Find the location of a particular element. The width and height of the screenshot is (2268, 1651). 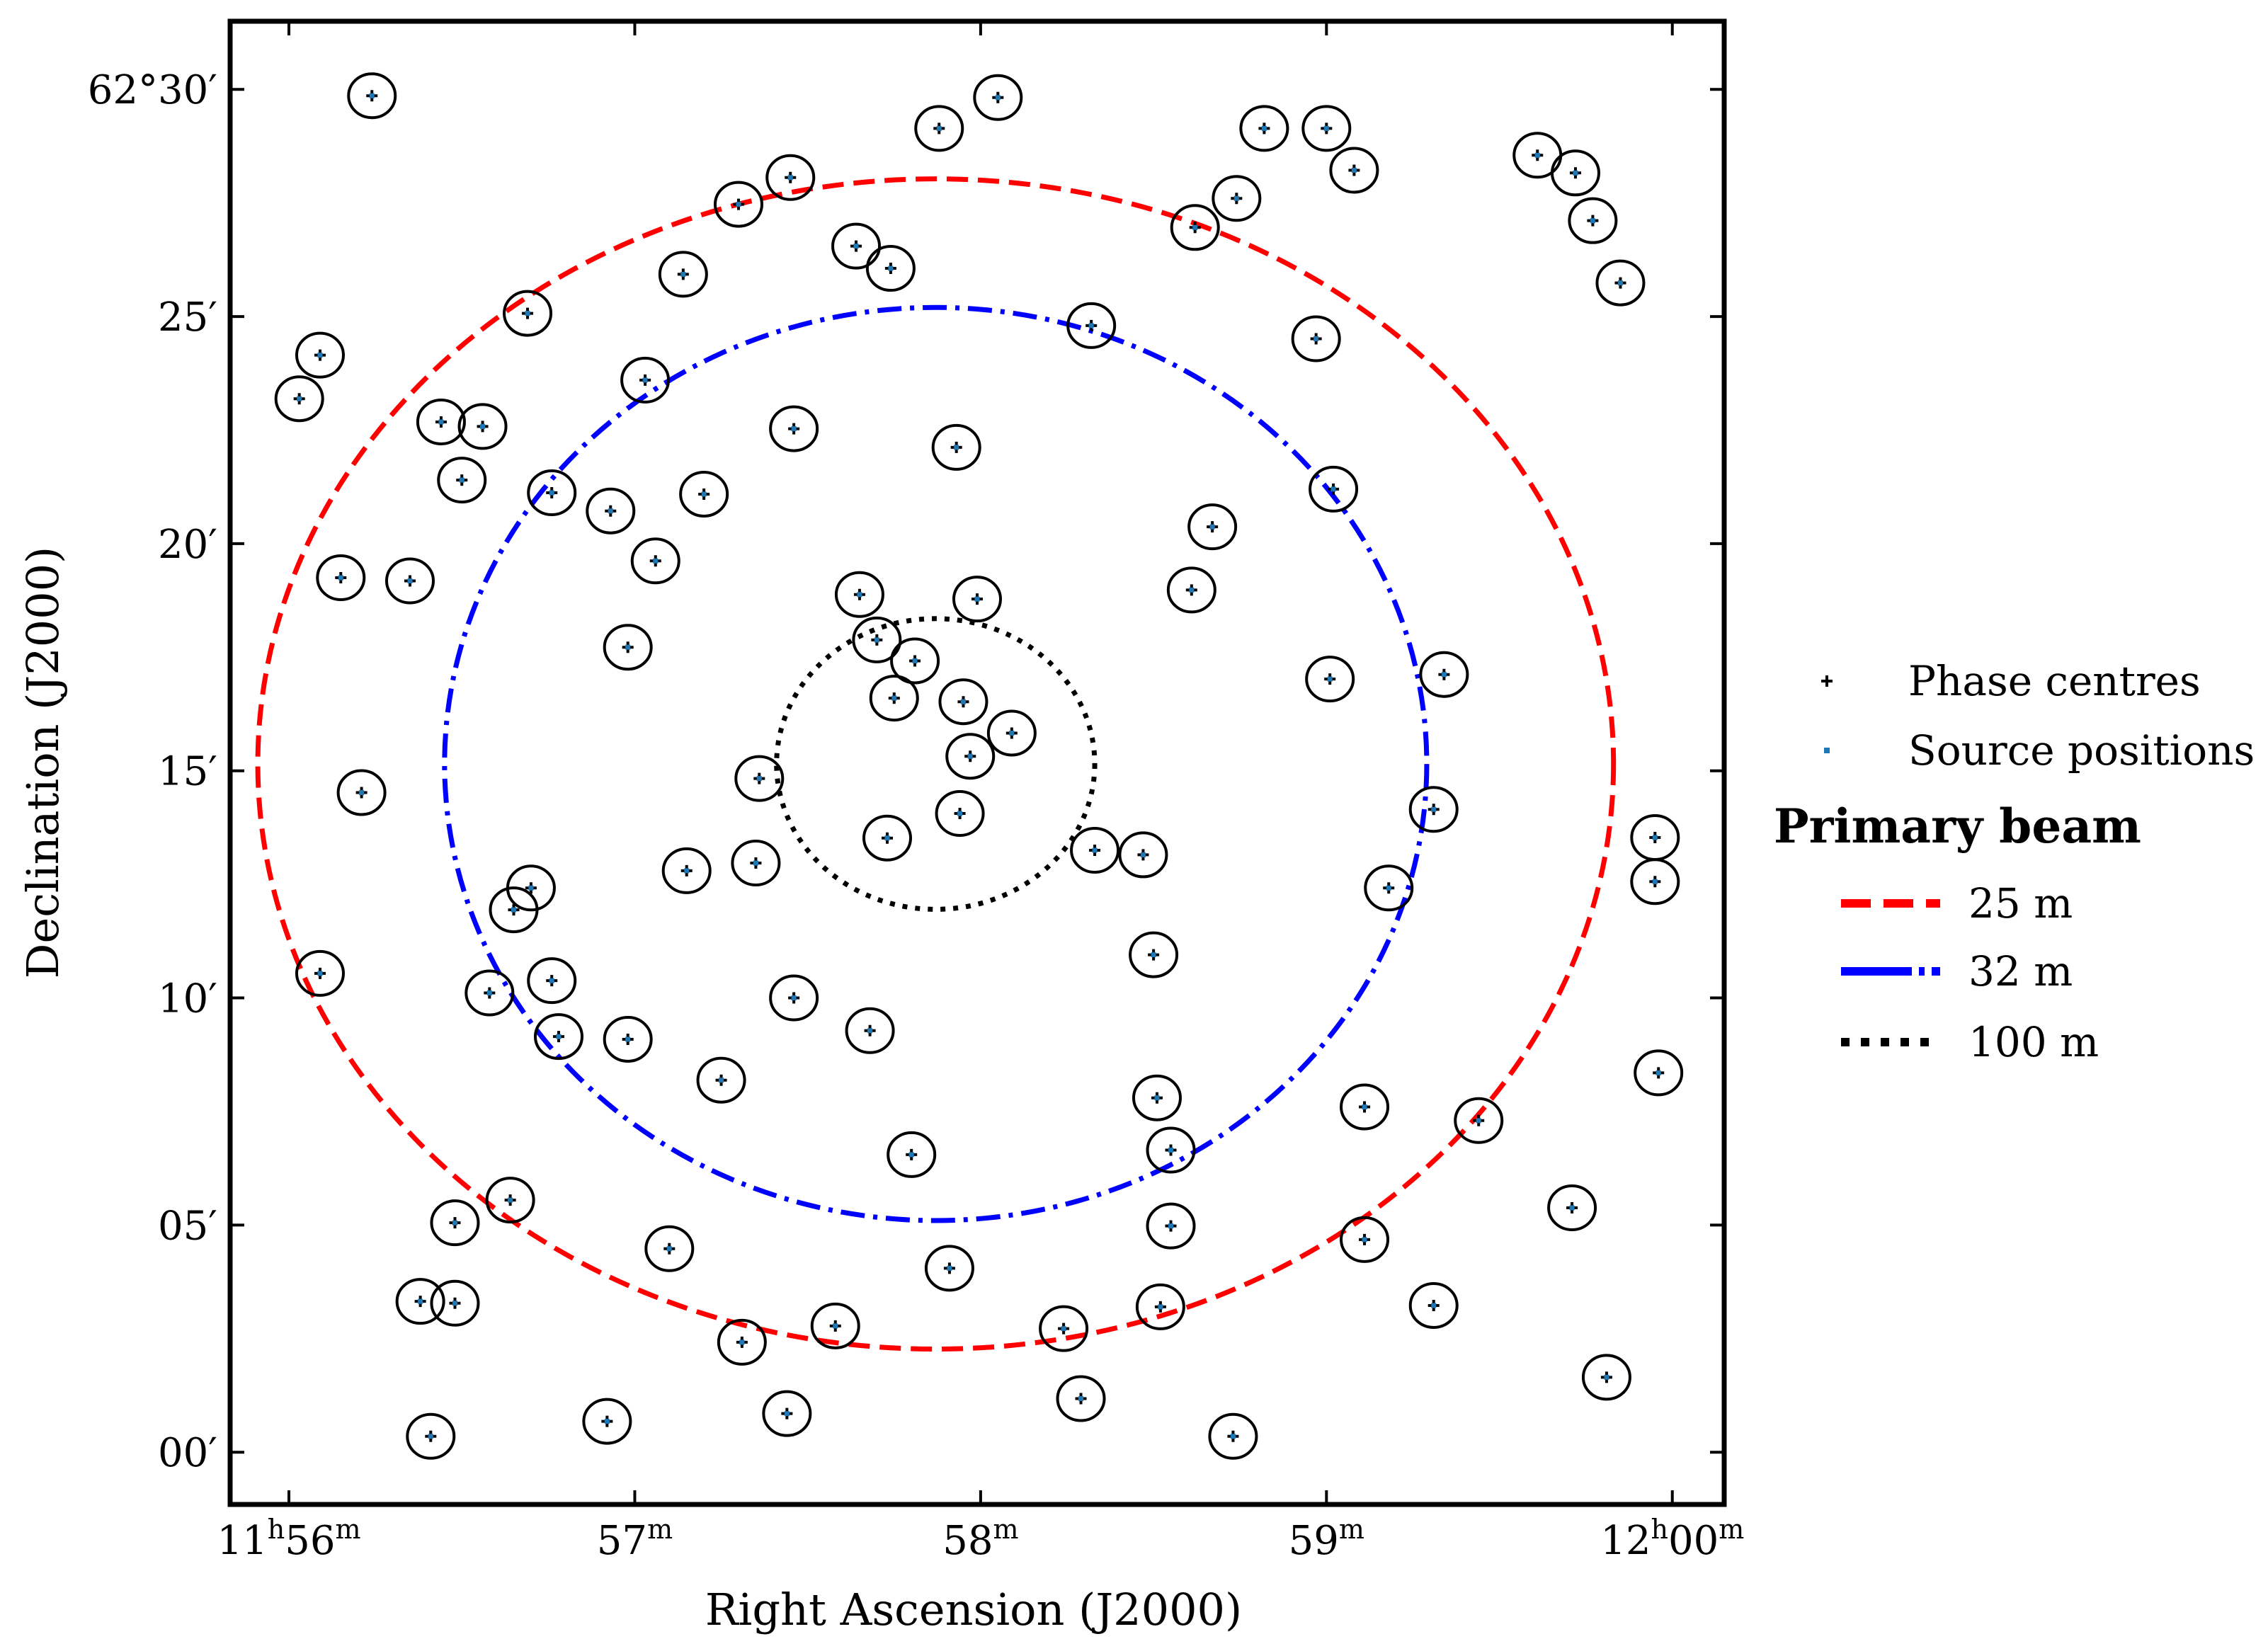

beam-100m is located at coordinates (936, 764).